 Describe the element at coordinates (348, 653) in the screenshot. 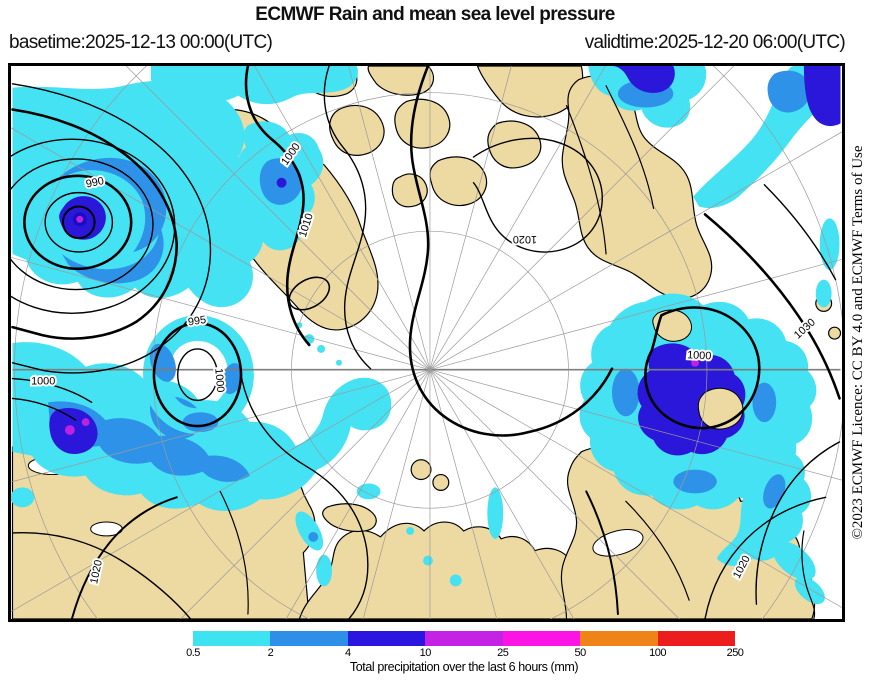

I see `colorbar-tick: 4` at that location.